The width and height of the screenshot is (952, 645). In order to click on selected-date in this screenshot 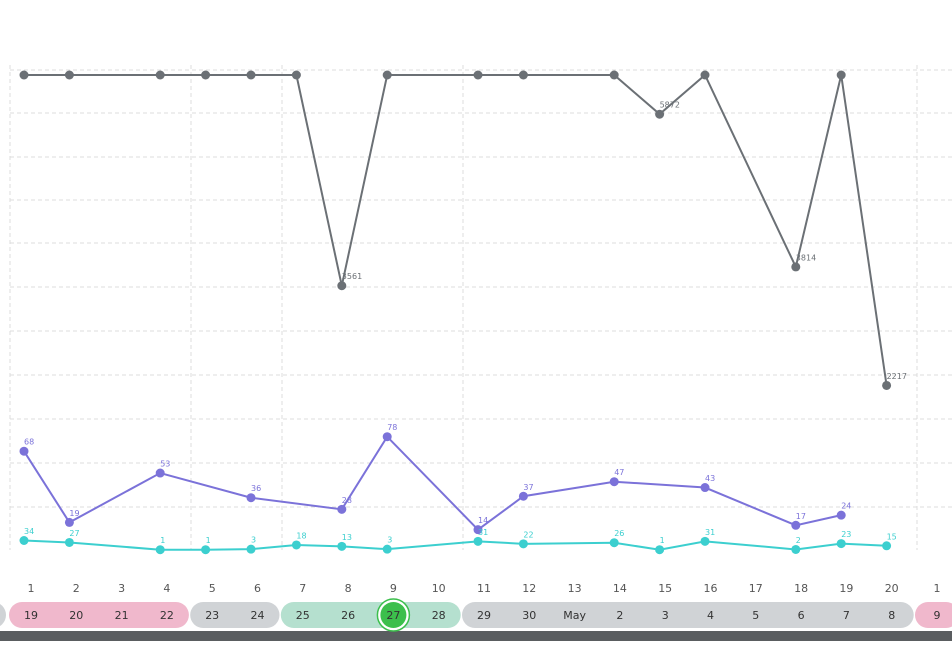, I will do `click(393, 615)`.